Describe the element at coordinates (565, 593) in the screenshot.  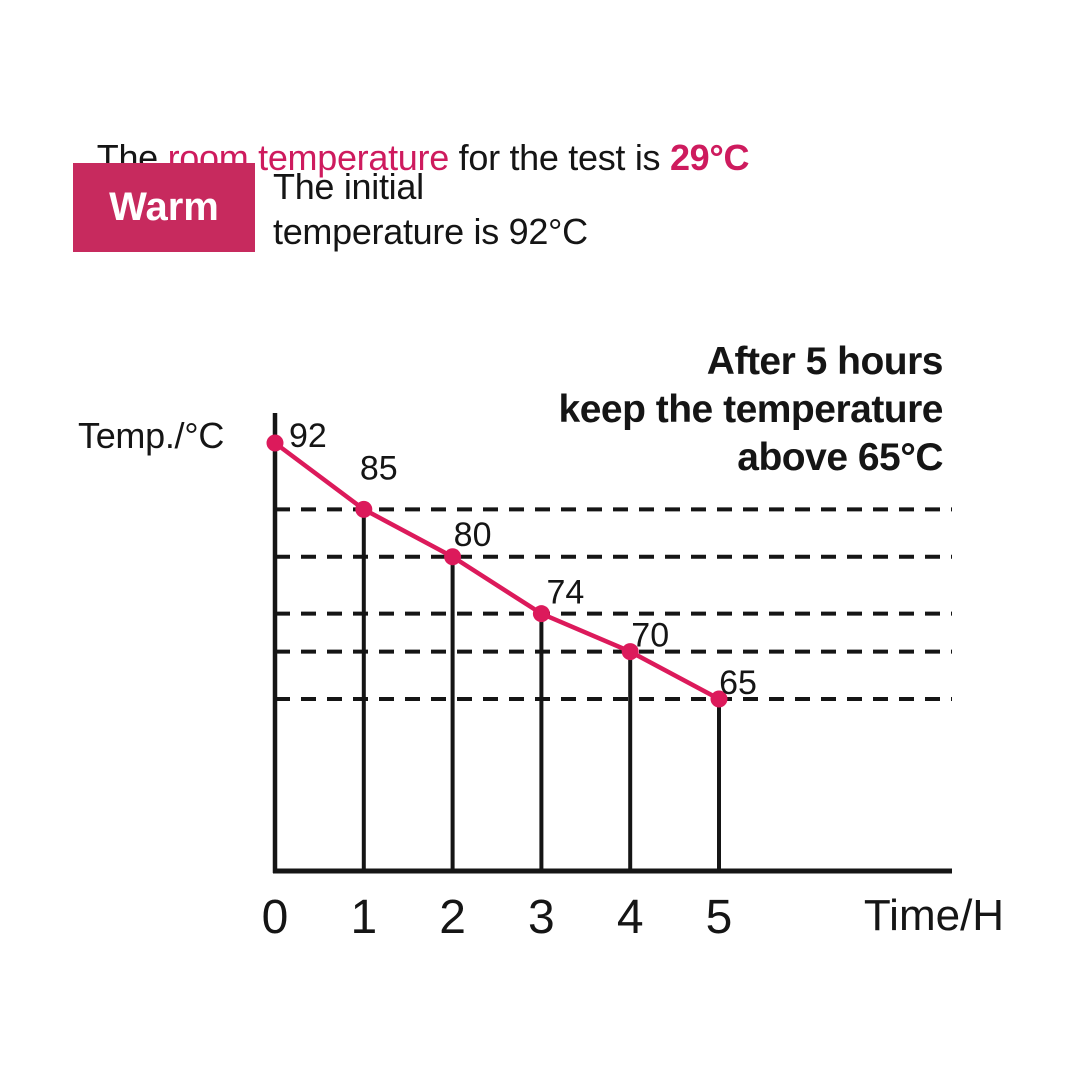
I see `point-label: 74` at that location.